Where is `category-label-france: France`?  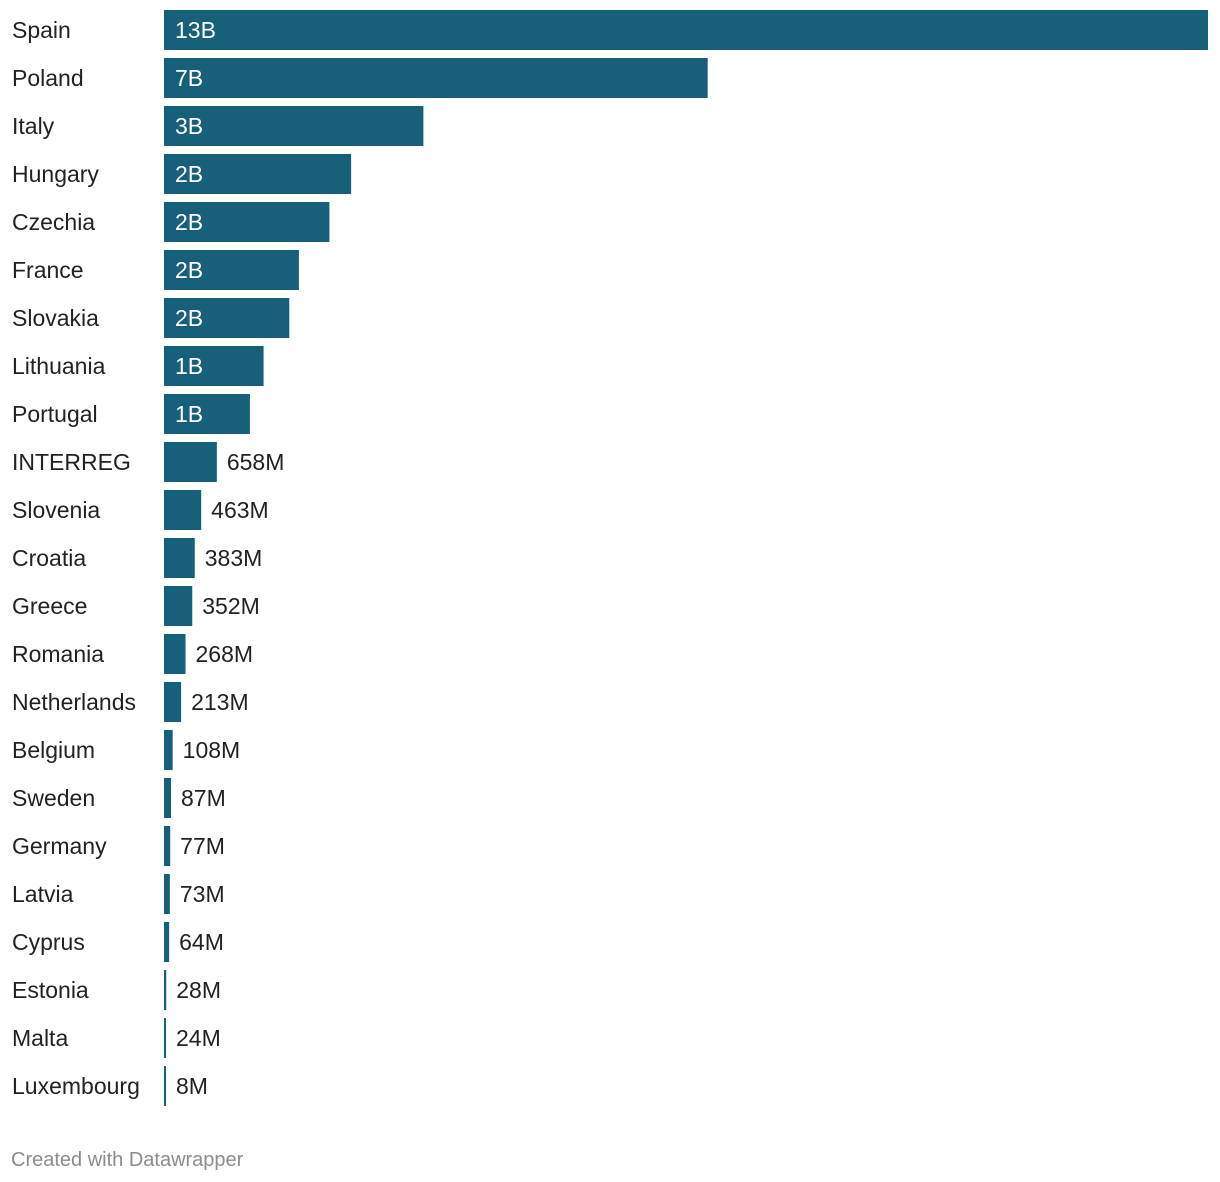
category-label-france: France is located at coordinates (48, 270).